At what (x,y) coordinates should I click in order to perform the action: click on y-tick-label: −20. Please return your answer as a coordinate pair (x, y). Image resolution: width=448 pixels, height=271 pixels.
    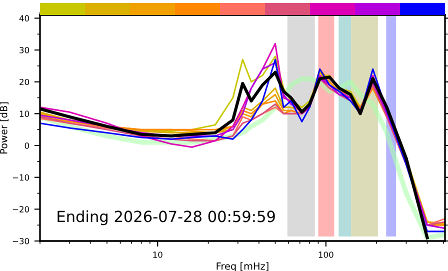
    Looking at the image, I should click on (21, 209).